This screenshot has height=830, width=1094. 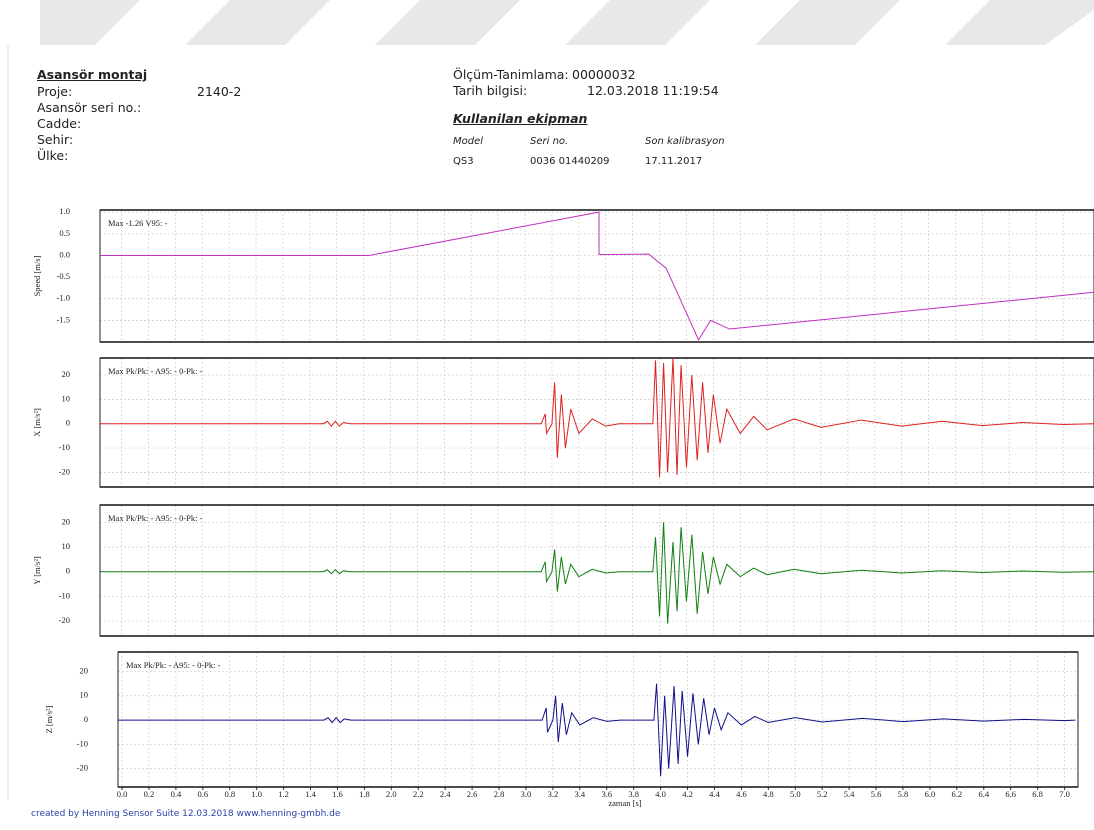 I want to click on x-tick-label: 4.6, so click(x=741, y=794).